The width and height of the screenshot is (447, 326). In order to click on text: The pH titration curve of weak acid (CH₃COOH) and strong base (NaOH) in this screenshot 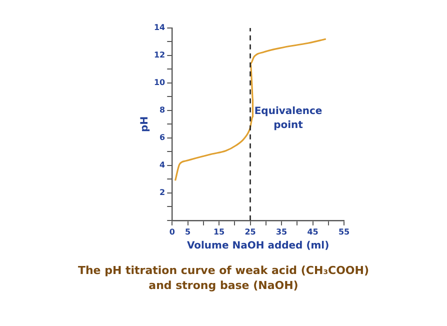, I will do `click(223, 278)`.